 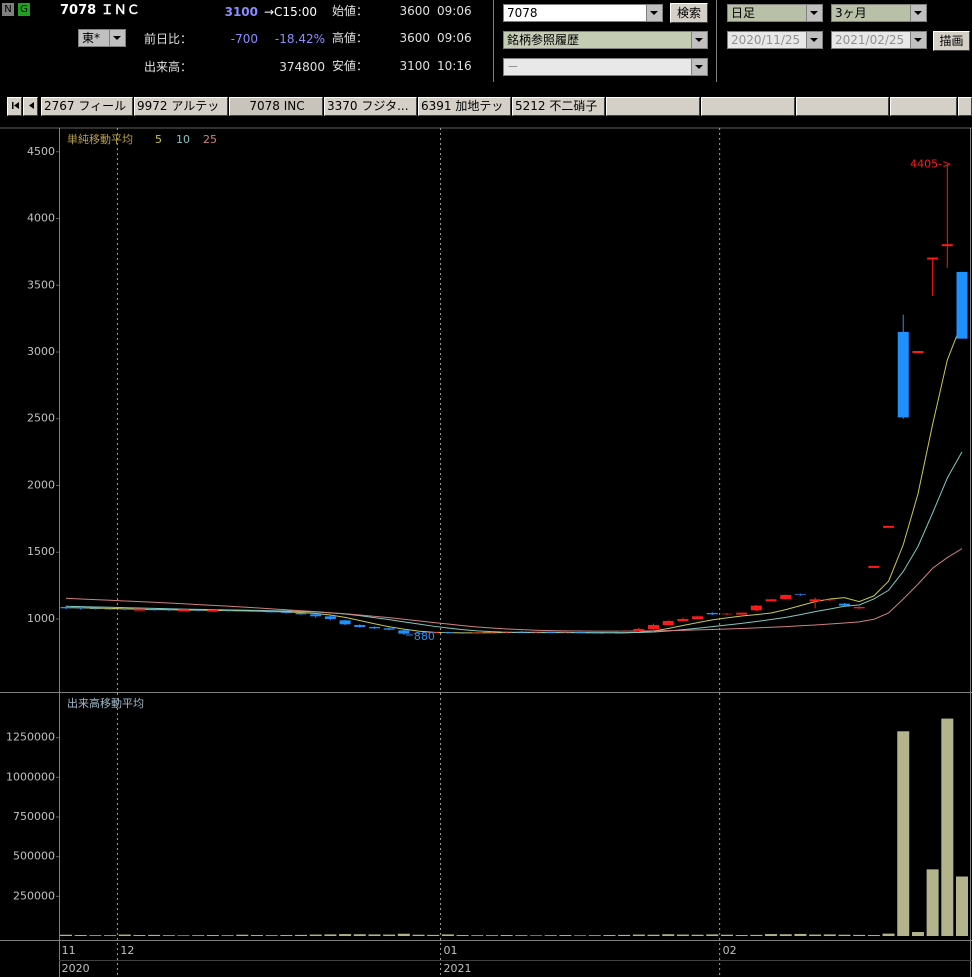 I want to click on stock-tab: 5212 不二硝子, so click(x=558, y=106).